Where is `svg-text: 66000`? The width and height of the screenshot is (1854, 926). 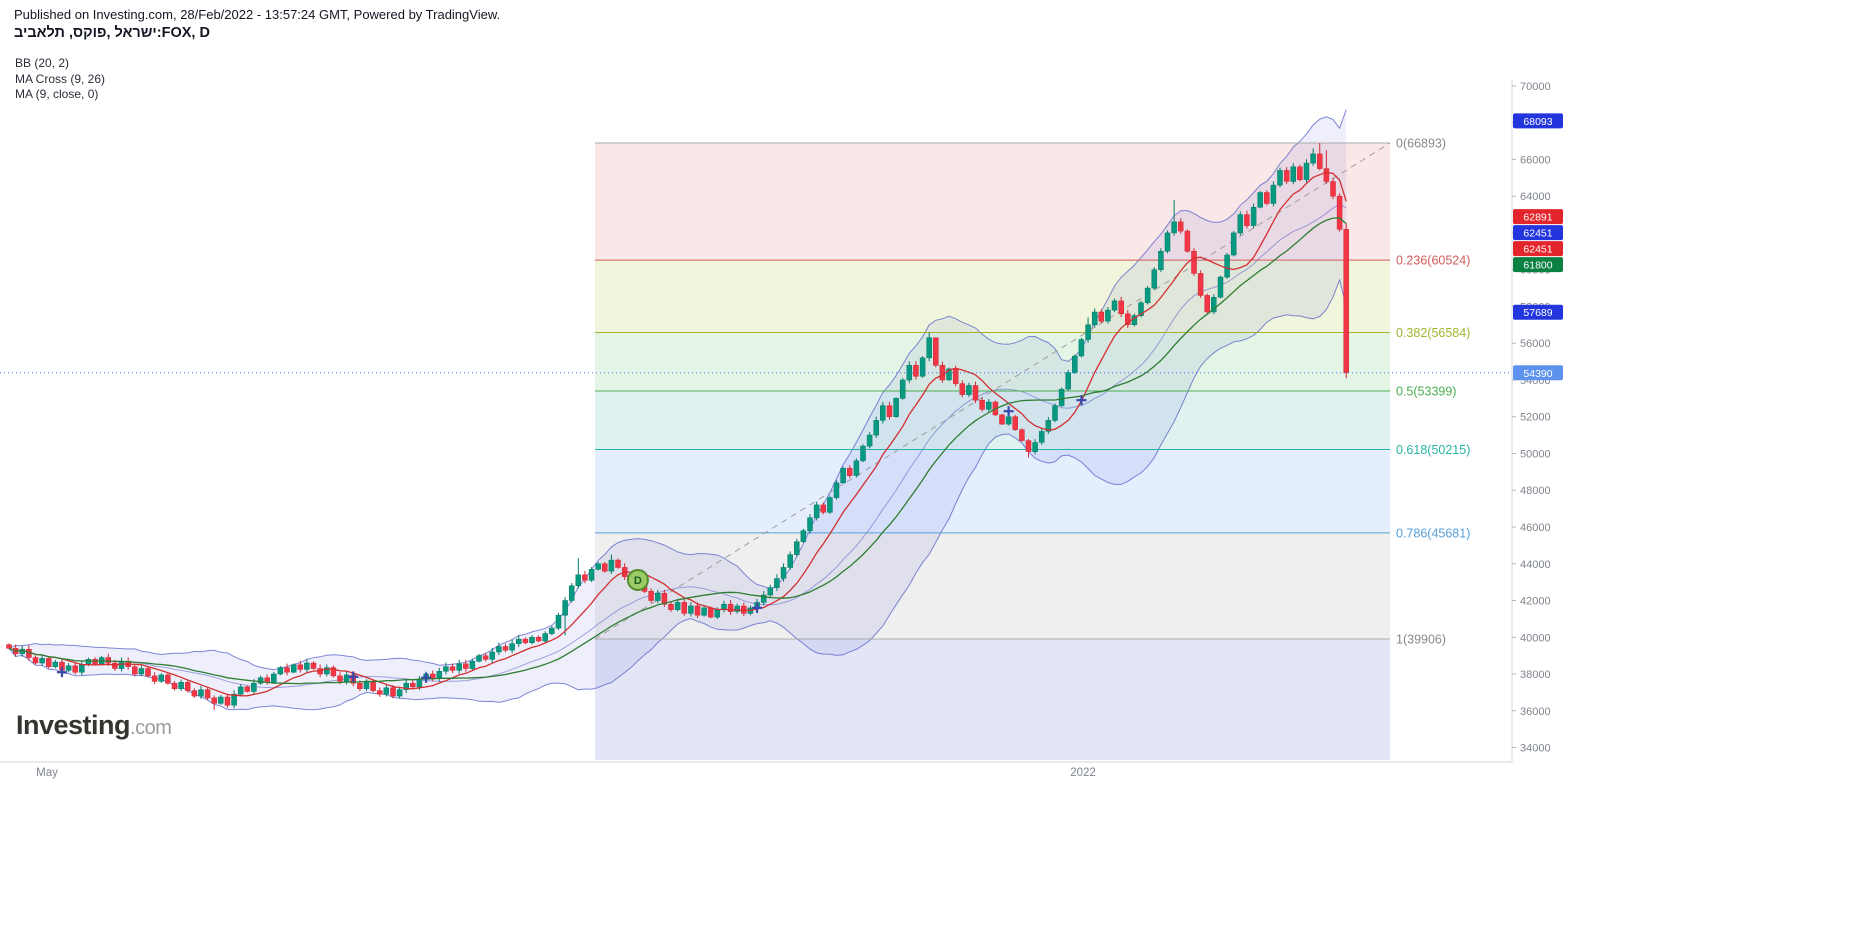 svg-text: 66000 is located at coordinates (1535, 160).